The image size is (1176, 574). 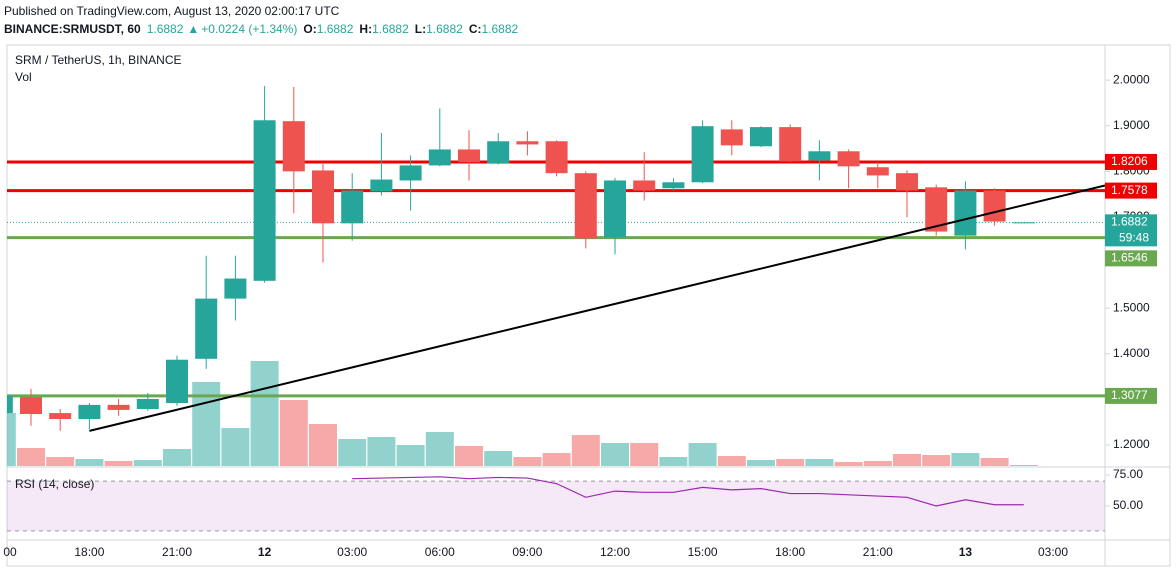 What do you see at coordinates (365, 29) in the screenshot?
I see `ohlc-label: H:` at bounding box center [365, 29].